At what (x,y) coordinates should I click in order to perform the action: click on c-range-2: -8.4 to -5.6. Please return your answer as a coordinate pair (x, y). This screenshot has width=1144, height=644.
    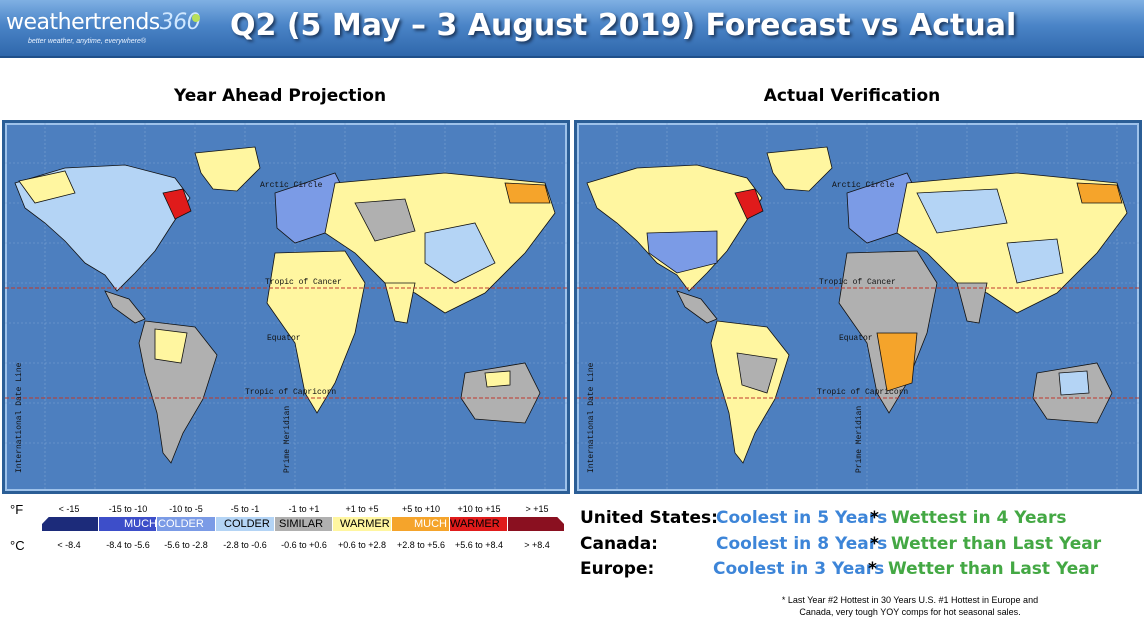
    Looking at the image, I should click on (128, 545).